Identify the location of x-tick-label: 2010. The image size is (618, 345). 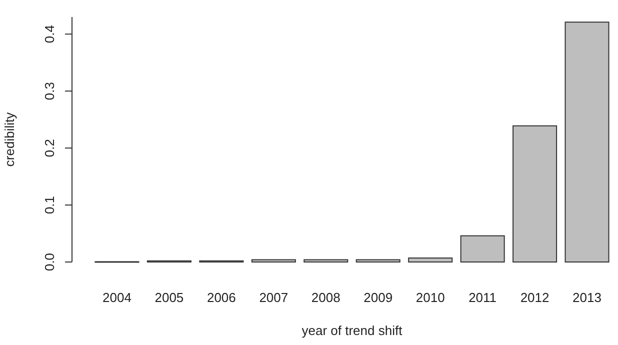
(430, 297).